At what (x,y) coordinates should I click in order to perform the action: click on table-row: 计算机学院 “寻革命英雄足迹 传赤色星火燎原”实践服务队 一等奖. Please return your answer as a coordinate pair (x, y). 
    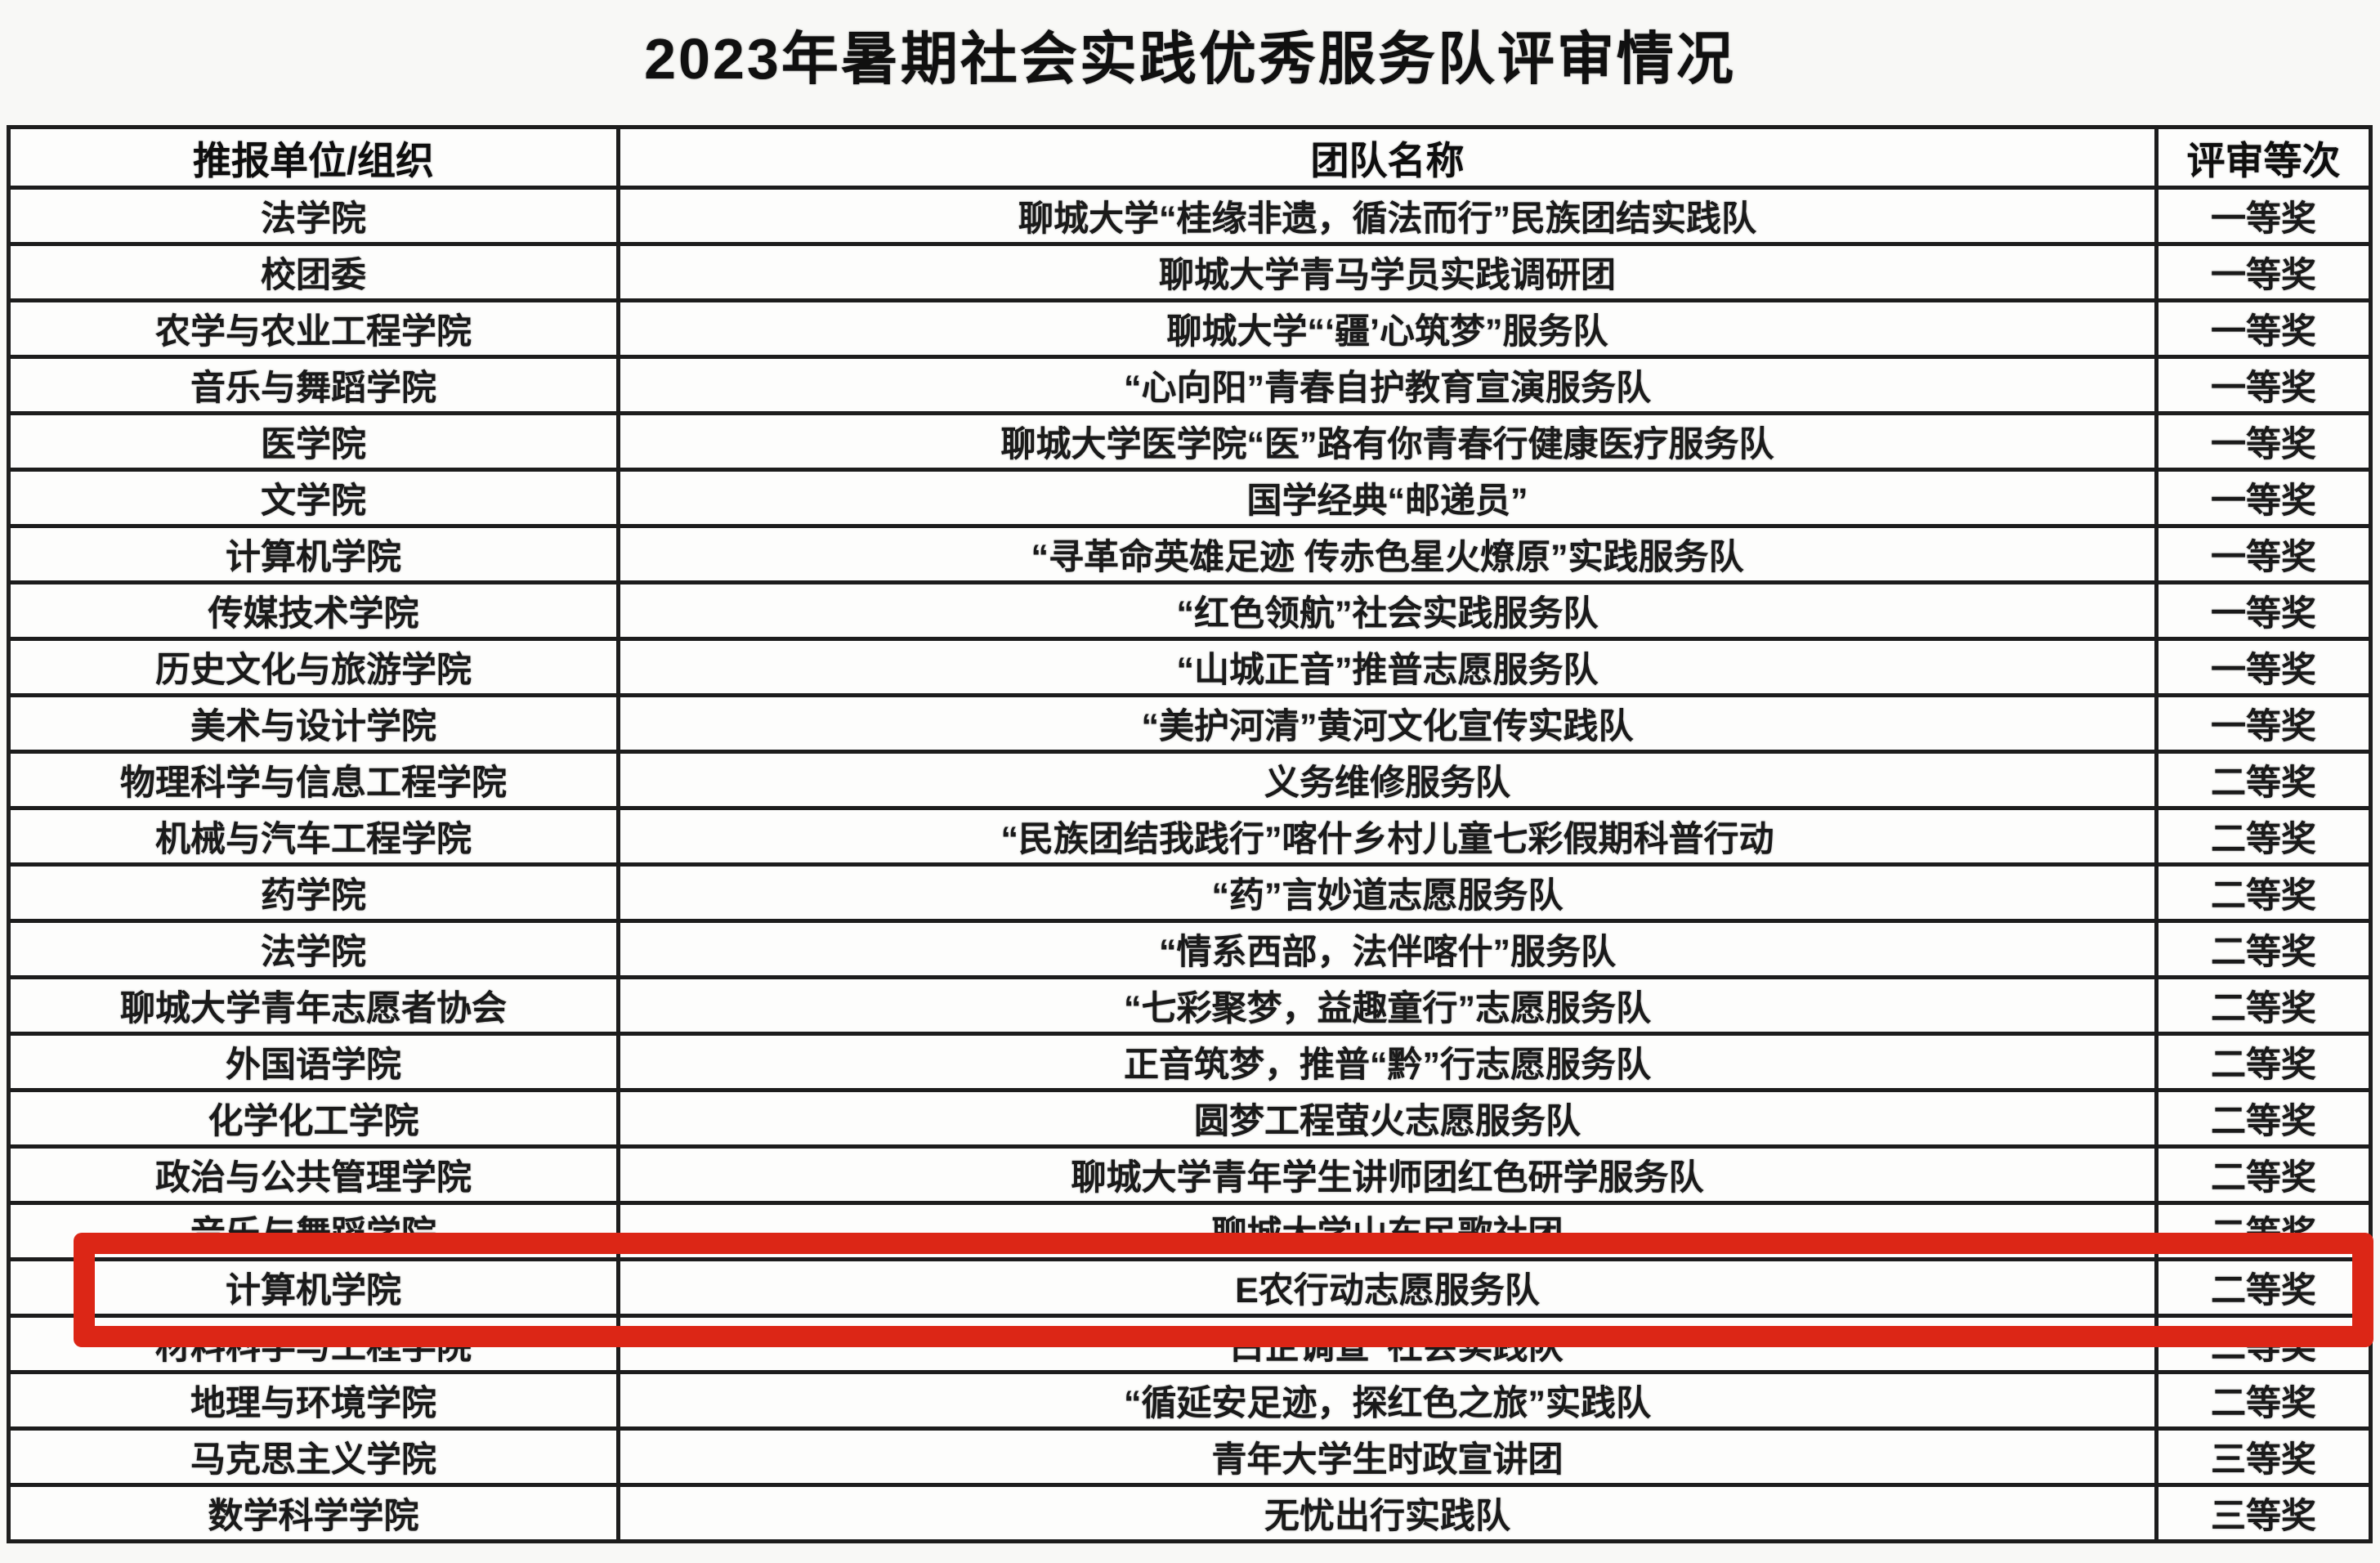
    Looking at the image, I should click on (1190, 554).